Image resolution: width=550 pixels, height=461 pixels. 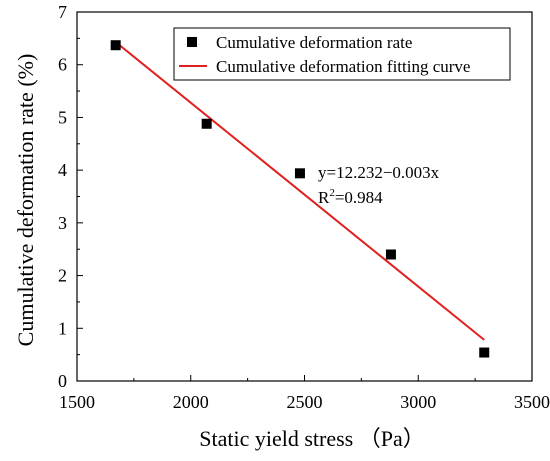 I want to click on fit-equation: y=12.232−0.003x, so click(x=379, y=172).